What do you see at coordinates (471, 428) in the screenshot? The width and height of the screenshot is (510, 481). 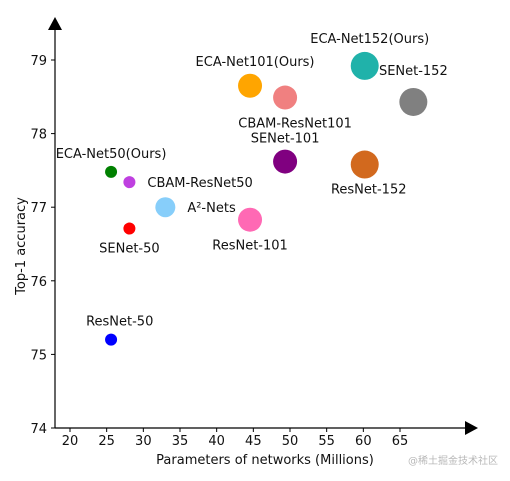 I see `x-axis-arrow` at bounding box center [471, 428].